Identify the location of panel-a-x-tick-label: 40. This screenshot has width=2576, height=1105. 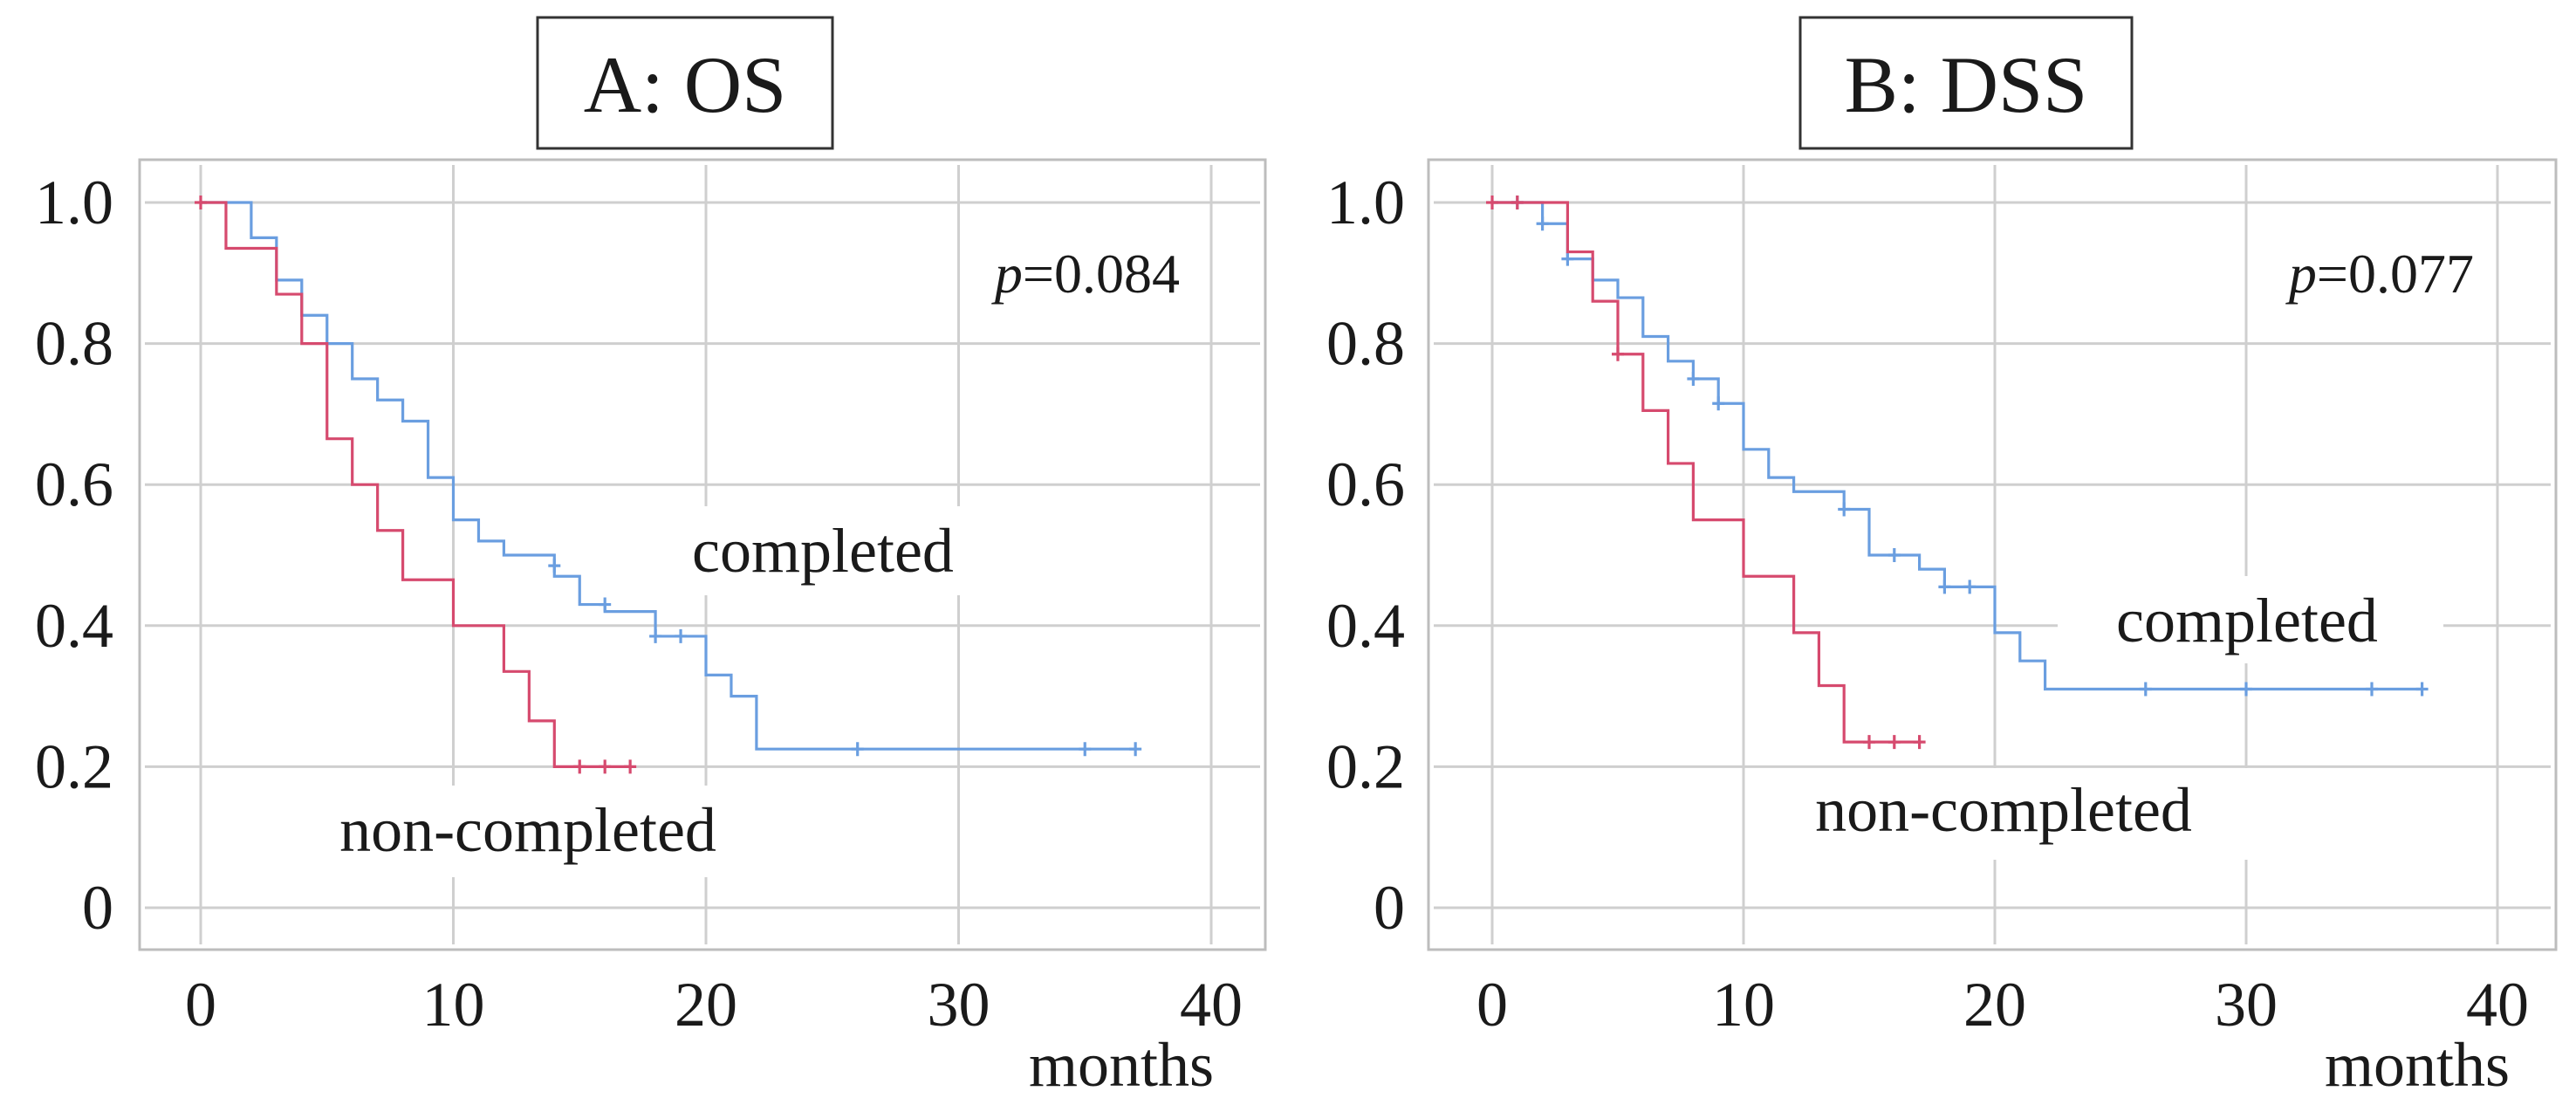
(1212, 1005).